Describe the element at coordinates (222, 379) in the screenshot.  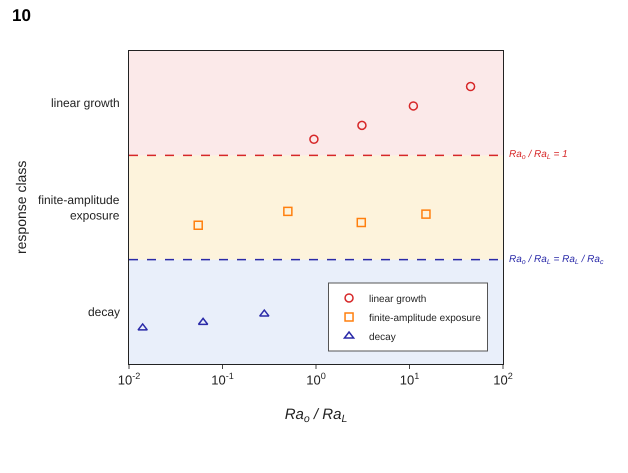
I see `x-tick-label: 10$^{-1}$` at that location.